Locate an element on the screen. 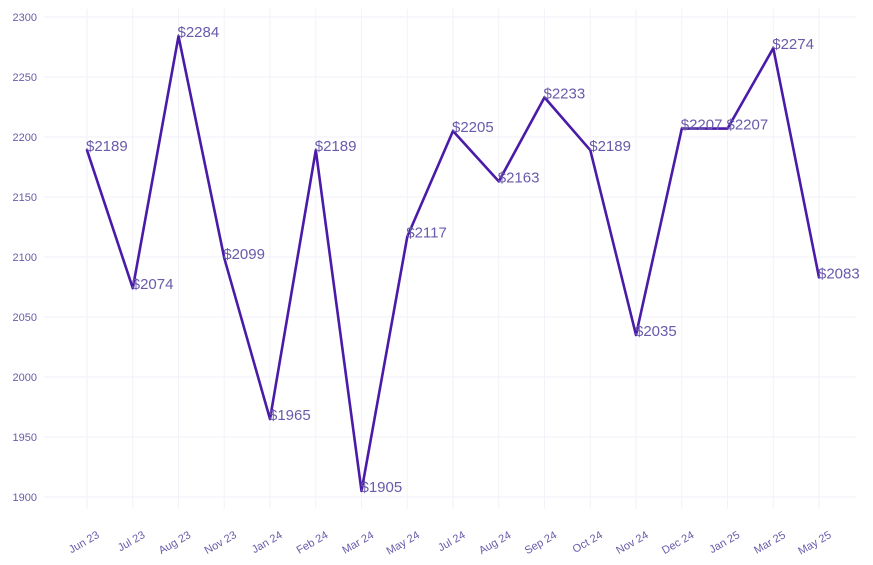  x-tick-label: May 25 is located at coordinates (814, 543).